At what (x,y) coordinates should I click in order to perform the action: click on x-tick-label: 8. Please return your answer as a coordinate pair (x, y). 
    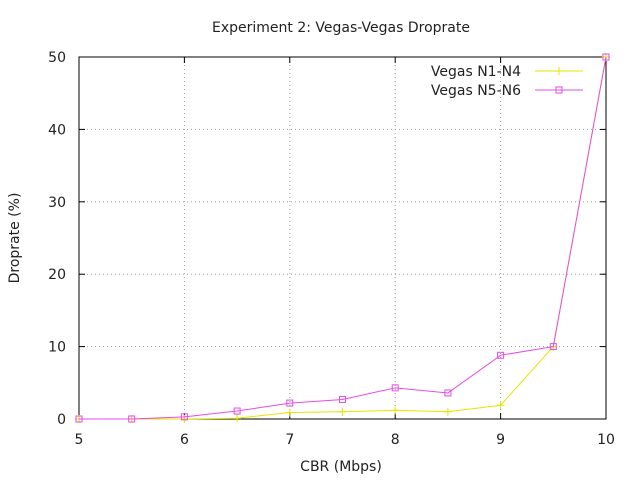
    Looking at the image, I should click on (395, 440).